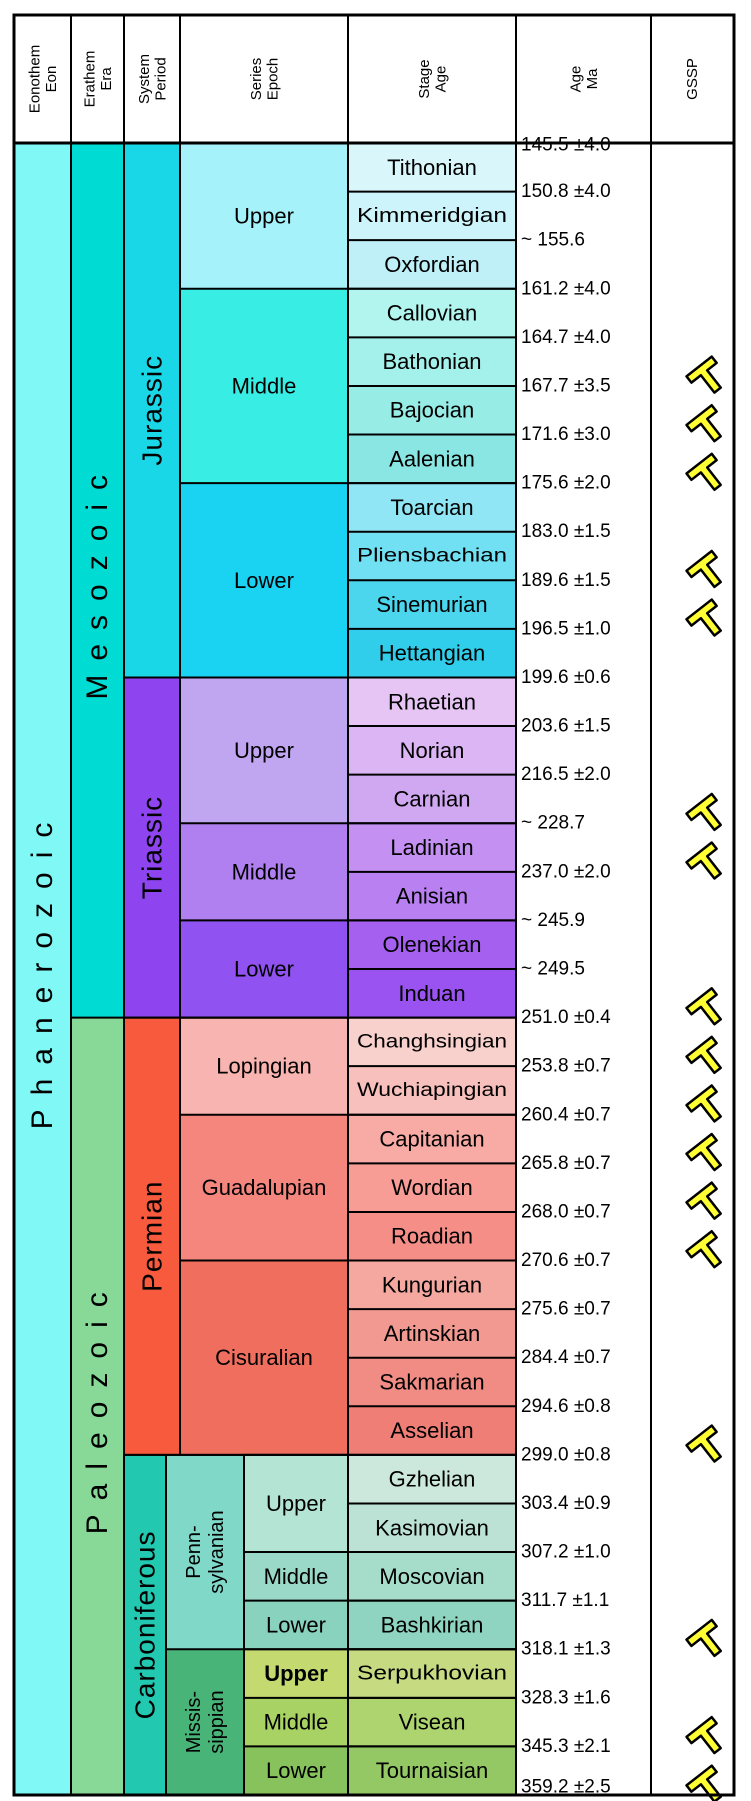  I want to click on header-series: SeriesEpoch, so click(264, 79).